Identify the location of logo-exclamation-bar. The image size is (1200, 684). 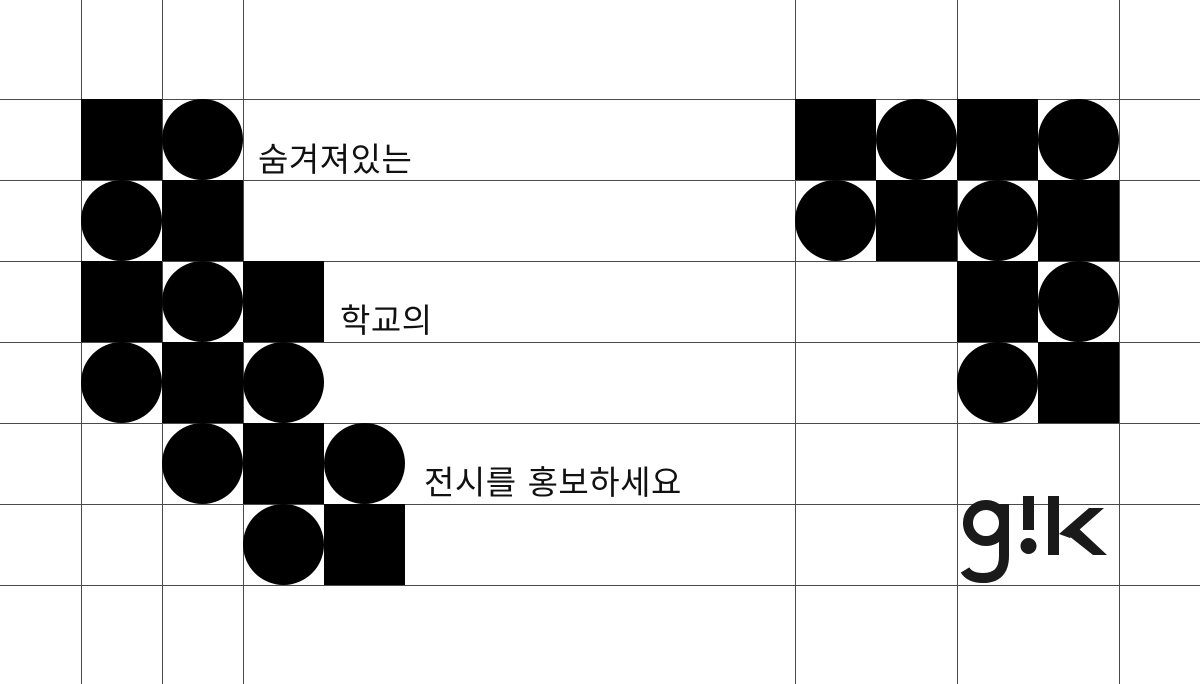
(1028, 513).